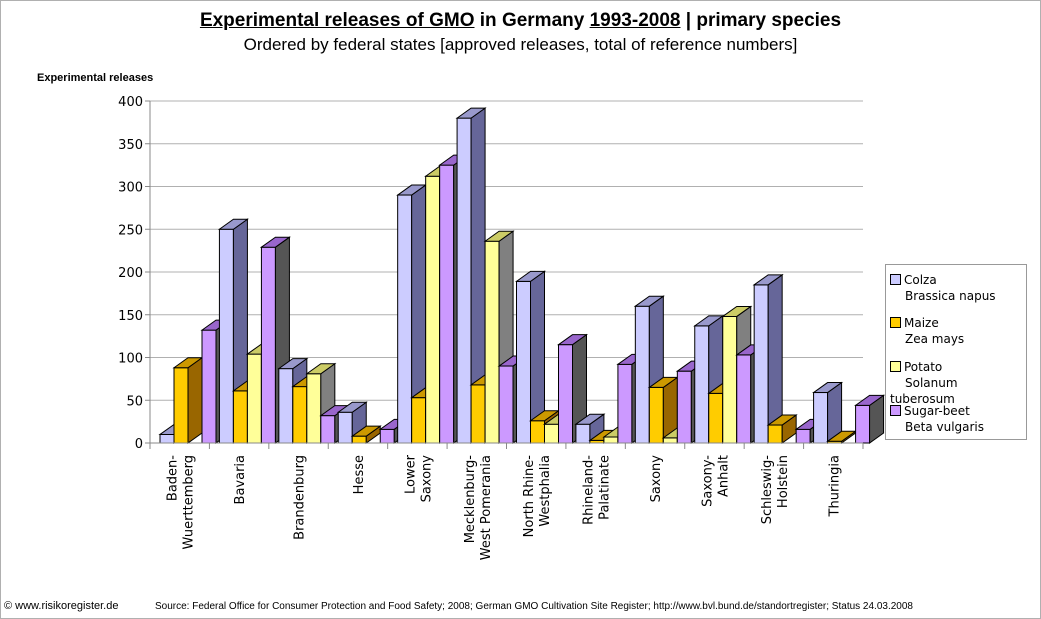 The height and width of the screenshot is (619, 1041). I want to click on legend-item-potato: Potato Solanum tuberosum, so click(958, 383).